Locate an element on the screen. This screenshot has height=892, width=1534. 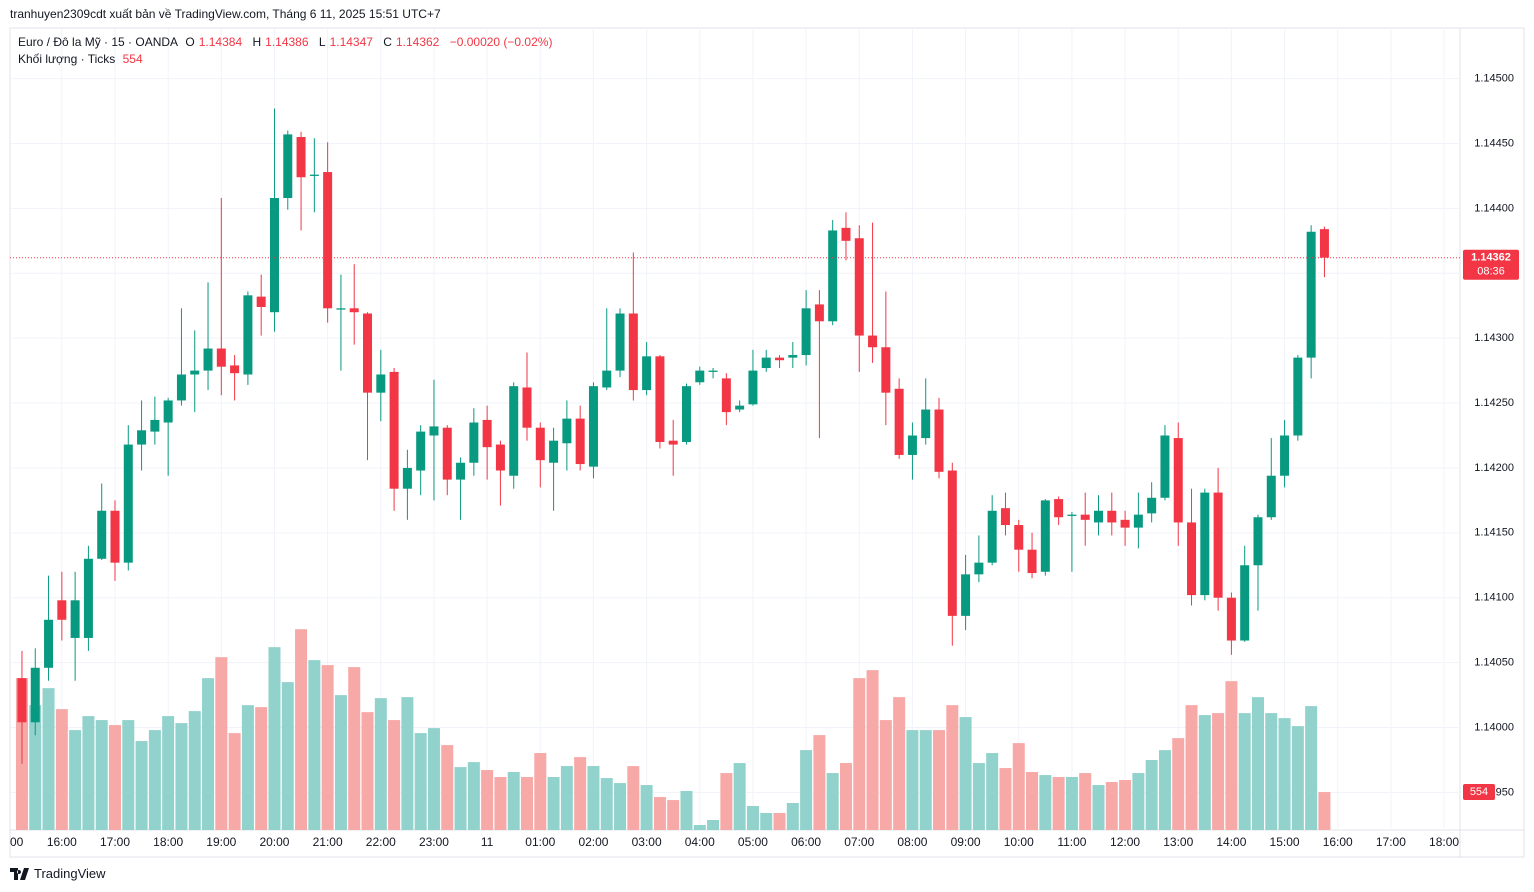
x-tick-label: 08:00 is located at coordinates (912, 842).